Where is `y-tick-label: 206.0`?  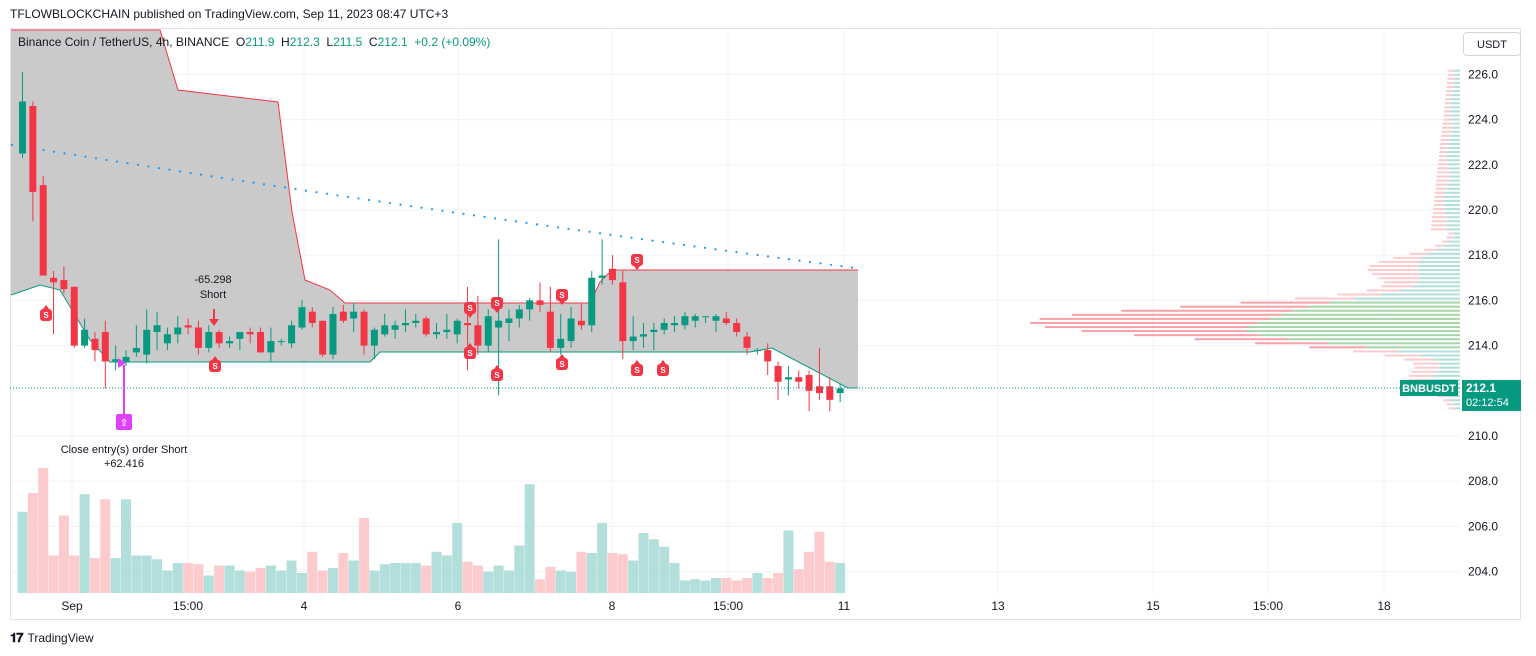 y-tick-label: 206.0 is located at coordinates (1483, 526).